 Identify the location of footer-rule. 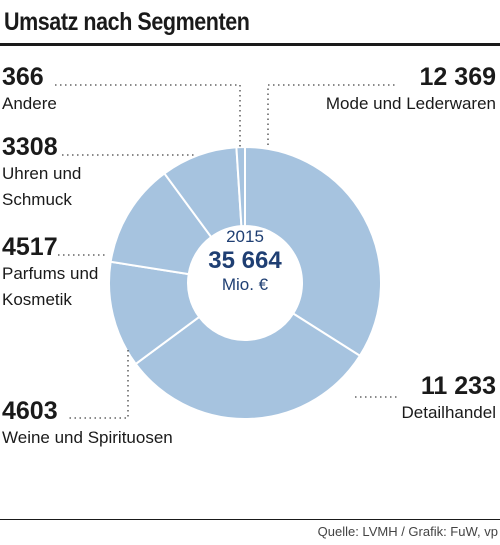
(250, 519).